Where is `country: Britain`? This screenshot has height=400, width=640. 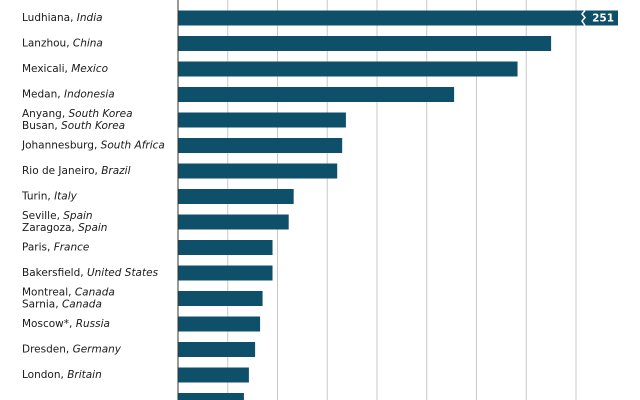
country: Britain is located at coordinates (84, 375).